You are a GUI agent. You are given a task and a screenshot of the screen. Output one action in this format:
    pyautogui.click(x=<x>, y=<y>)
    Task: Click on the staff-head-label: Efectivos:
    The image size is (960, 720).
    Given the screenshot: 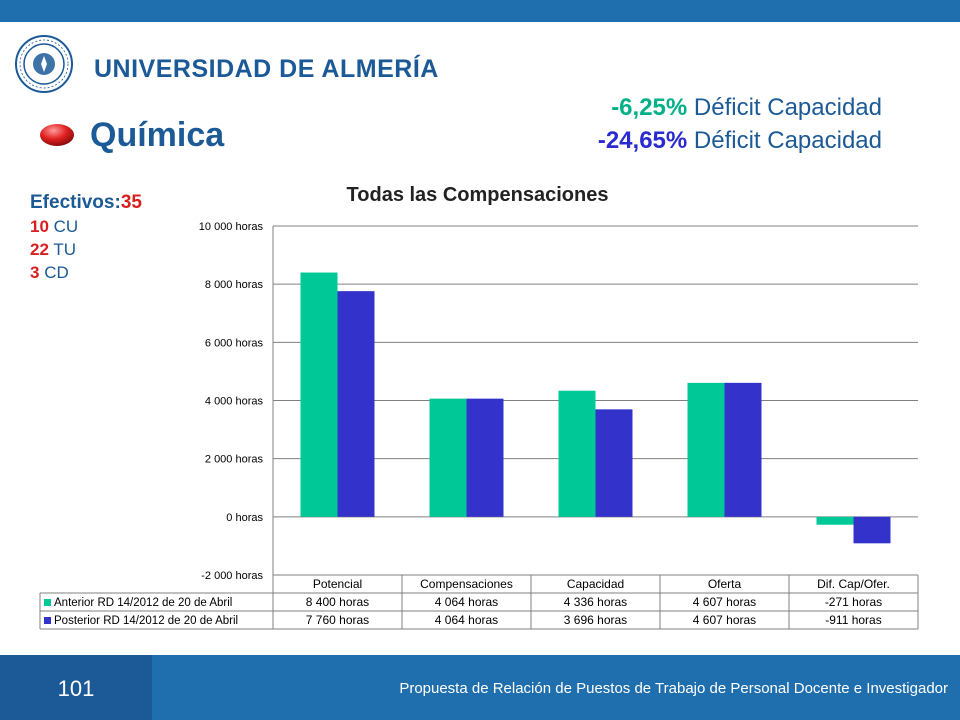 What is the action you would take?
    pyautogui.click(x=75, y=202)
    